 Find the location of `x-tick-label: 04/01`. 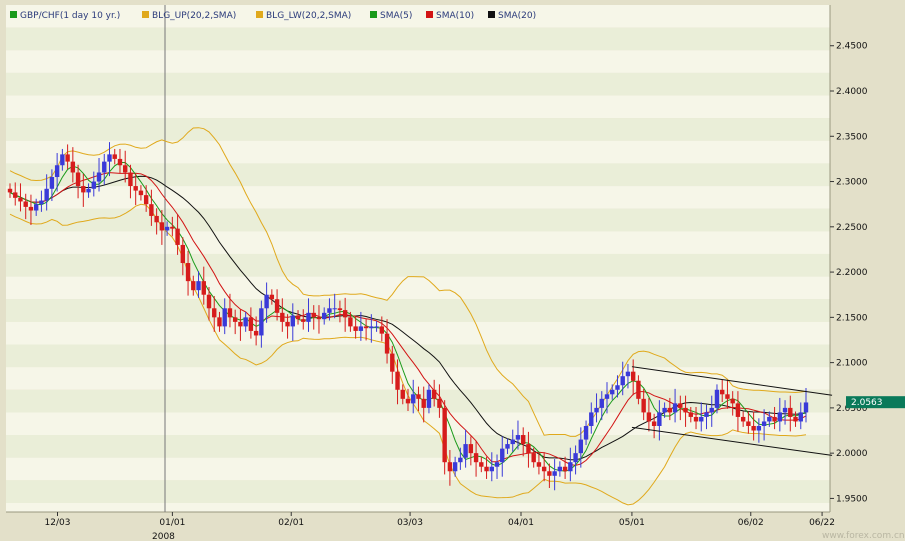

x-tick-label: 04/01 is located at coordinates (521, 523).